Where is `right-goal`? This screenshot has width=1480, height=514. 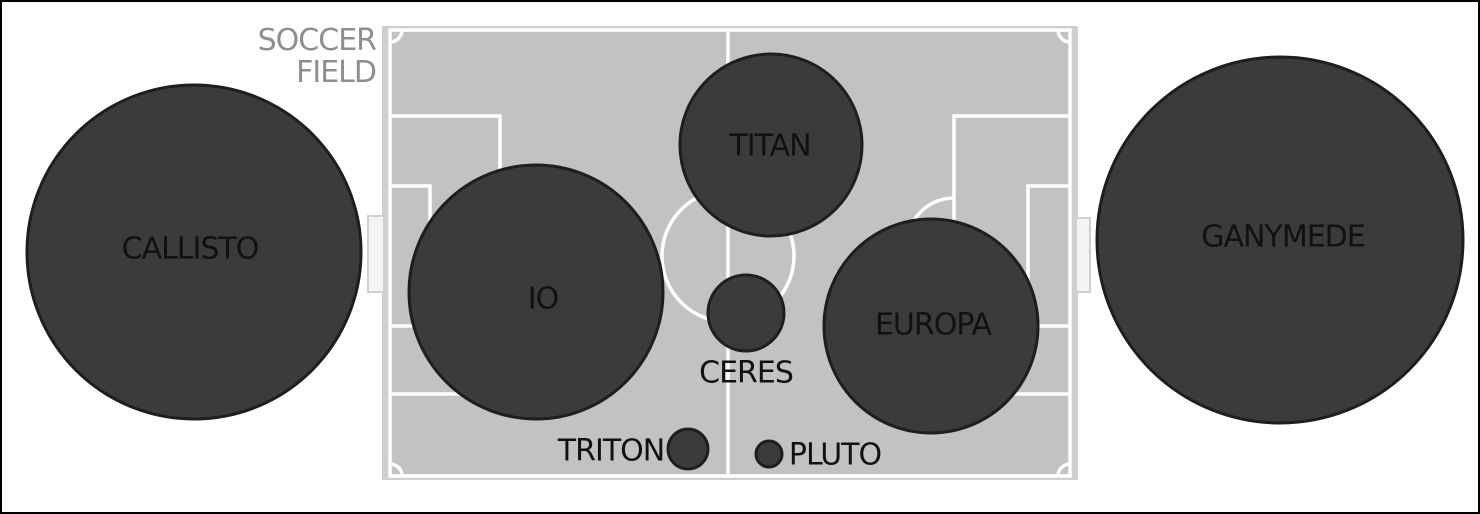 right-goal is located at coordinates (1083, 255).